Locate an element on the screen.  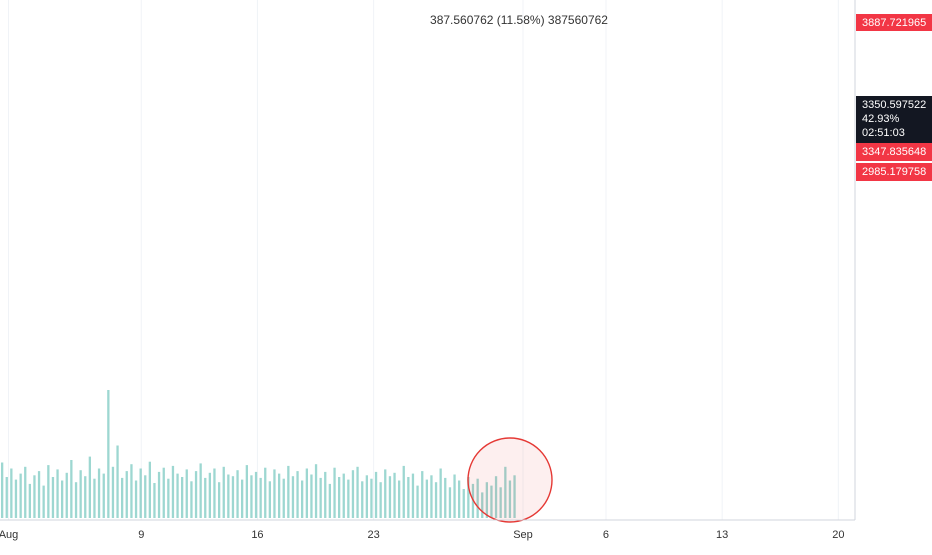
upper-level-tag-text: 3887.721965 is located at coordinates (894, 23).